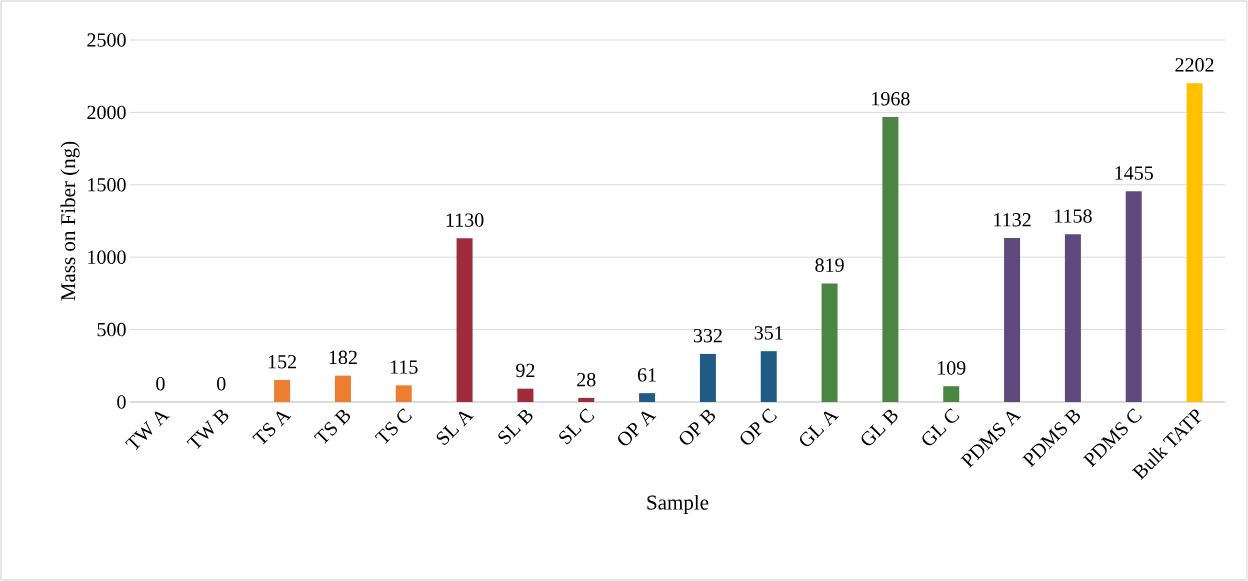 This screenshot has width=1248, height=581. I want to click on y-tick-label: 2000, so click(106, 112).